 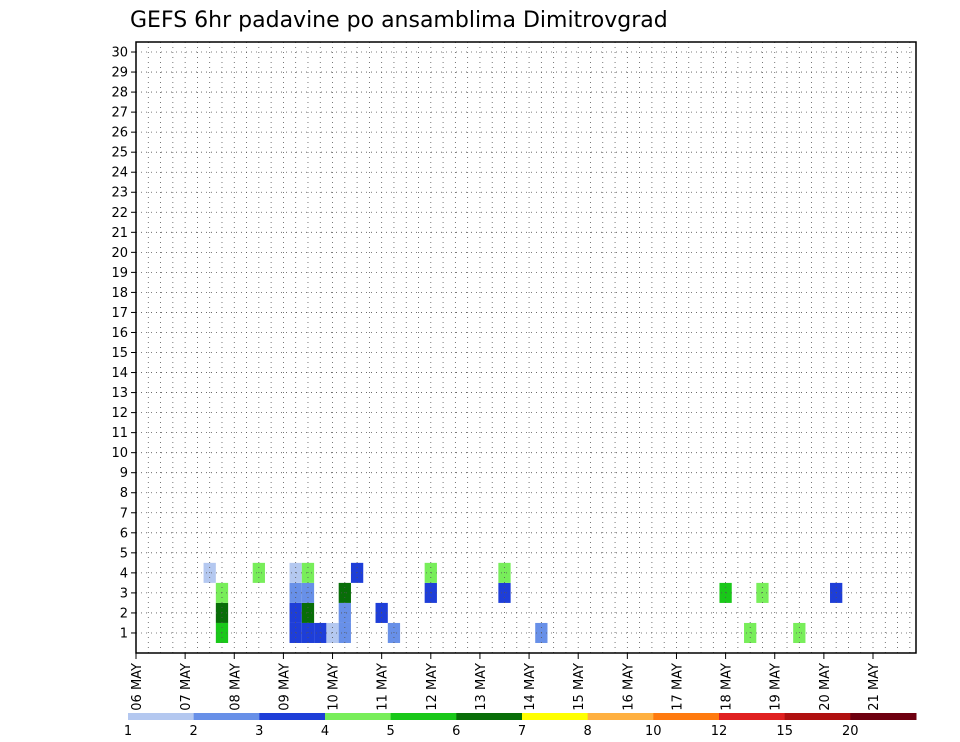 What do you see at coordinates (628, 687) in the screenshot?
I see `x-tick-label: 16 MAY` at bounding box center [628, 687].